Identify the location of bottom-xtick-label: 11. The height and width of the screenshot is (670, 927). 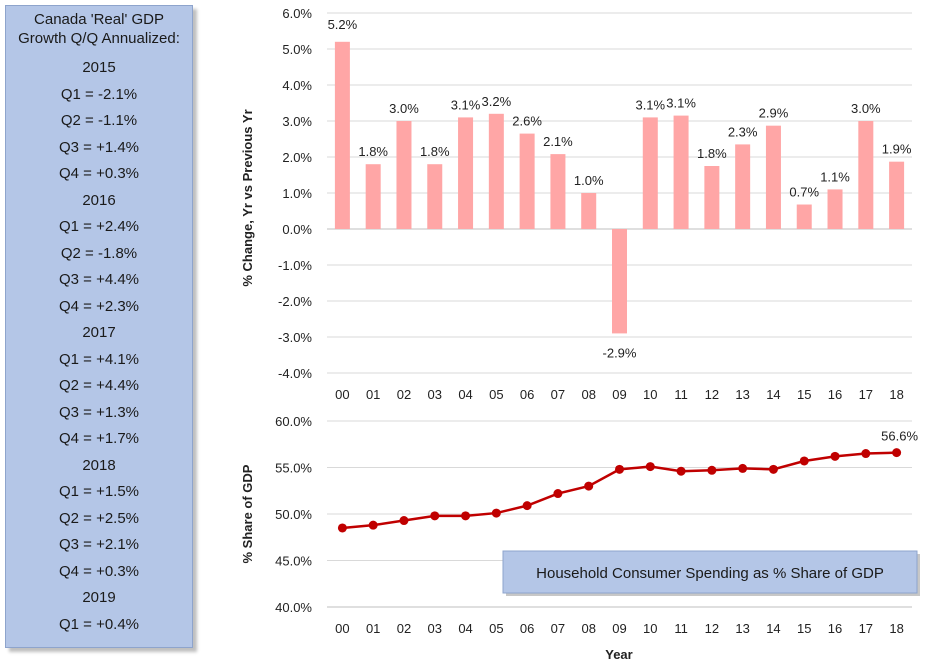
(681, 628).